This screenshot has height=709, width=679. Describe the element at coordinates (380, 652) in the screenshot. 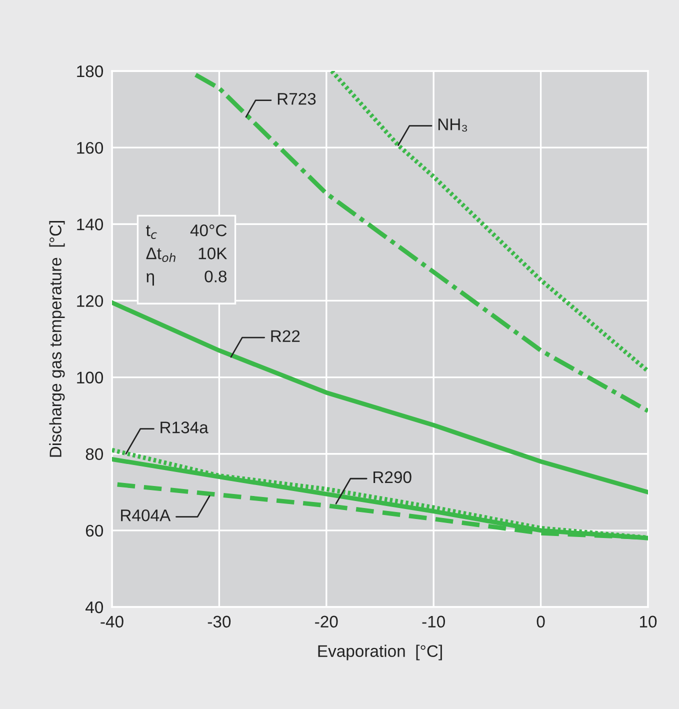

I see `x-axis-title: Evaporation [°C]` at that location.